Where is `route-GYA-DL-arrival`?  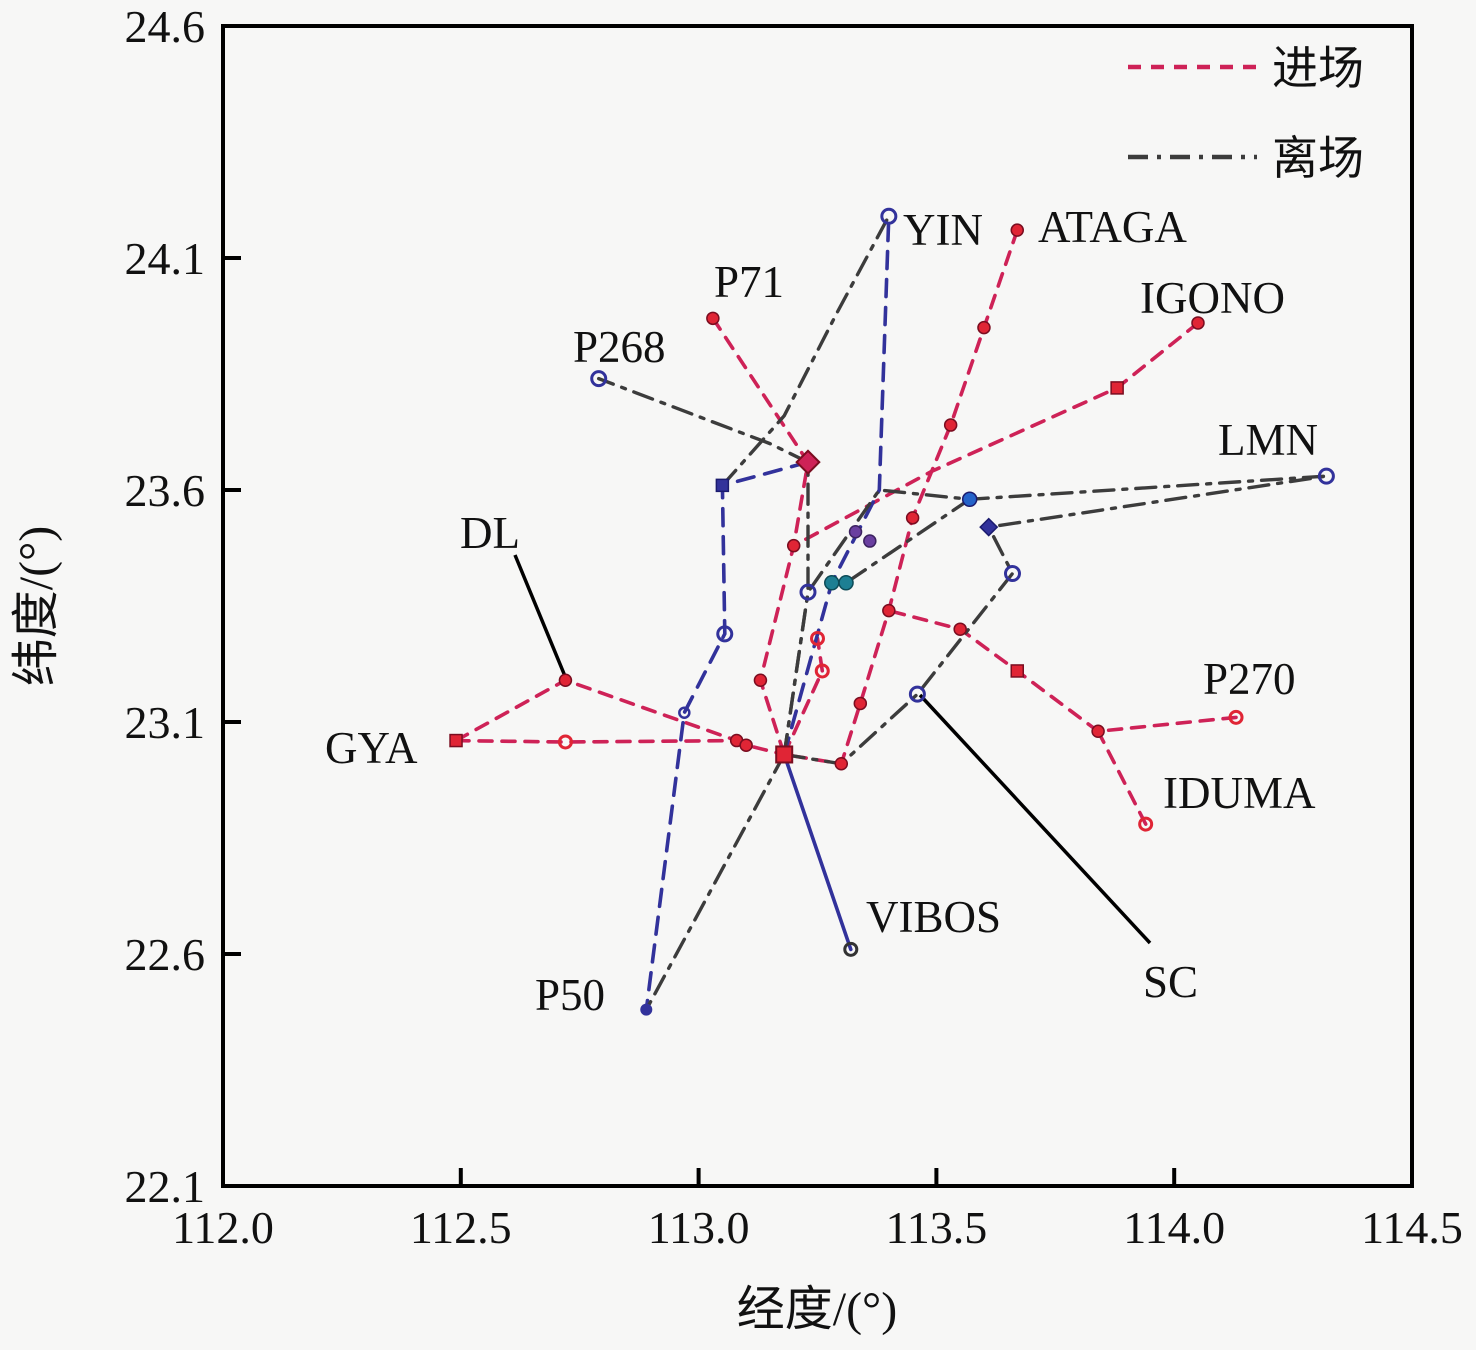 route-GYA-DL-arrival is located at coordinates (596, 710).